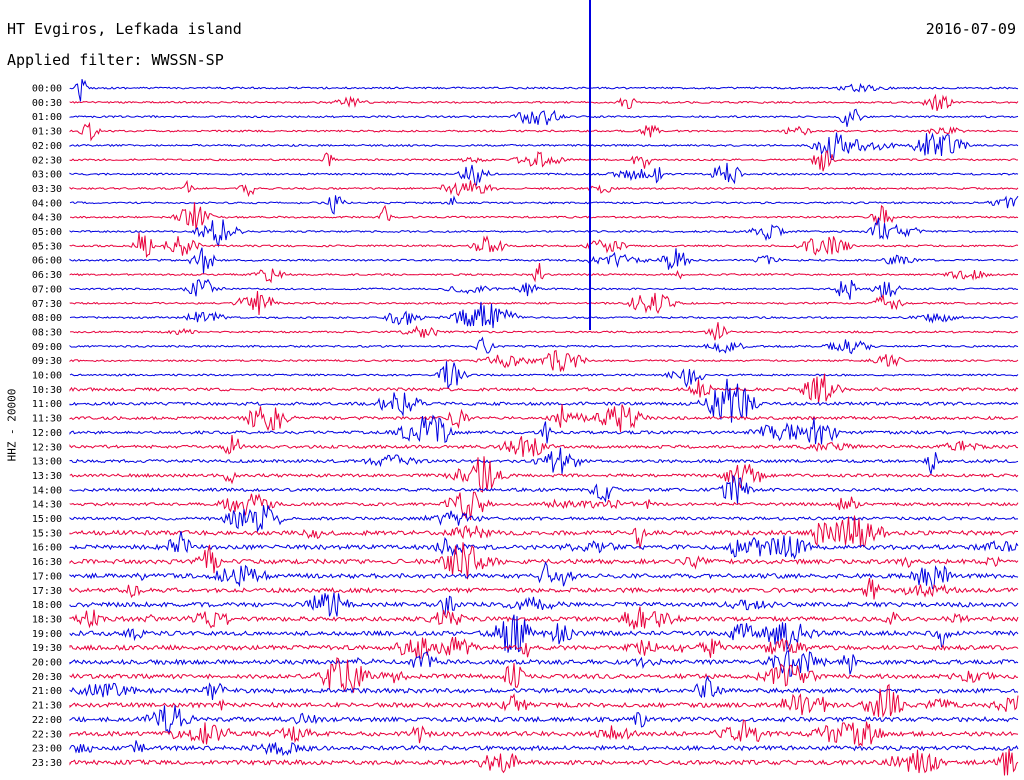 The image size is (1024, 780). Describe the element at coordinates (47, 218) in the screenshot. I see `row-time-label: 04:30` at that location.